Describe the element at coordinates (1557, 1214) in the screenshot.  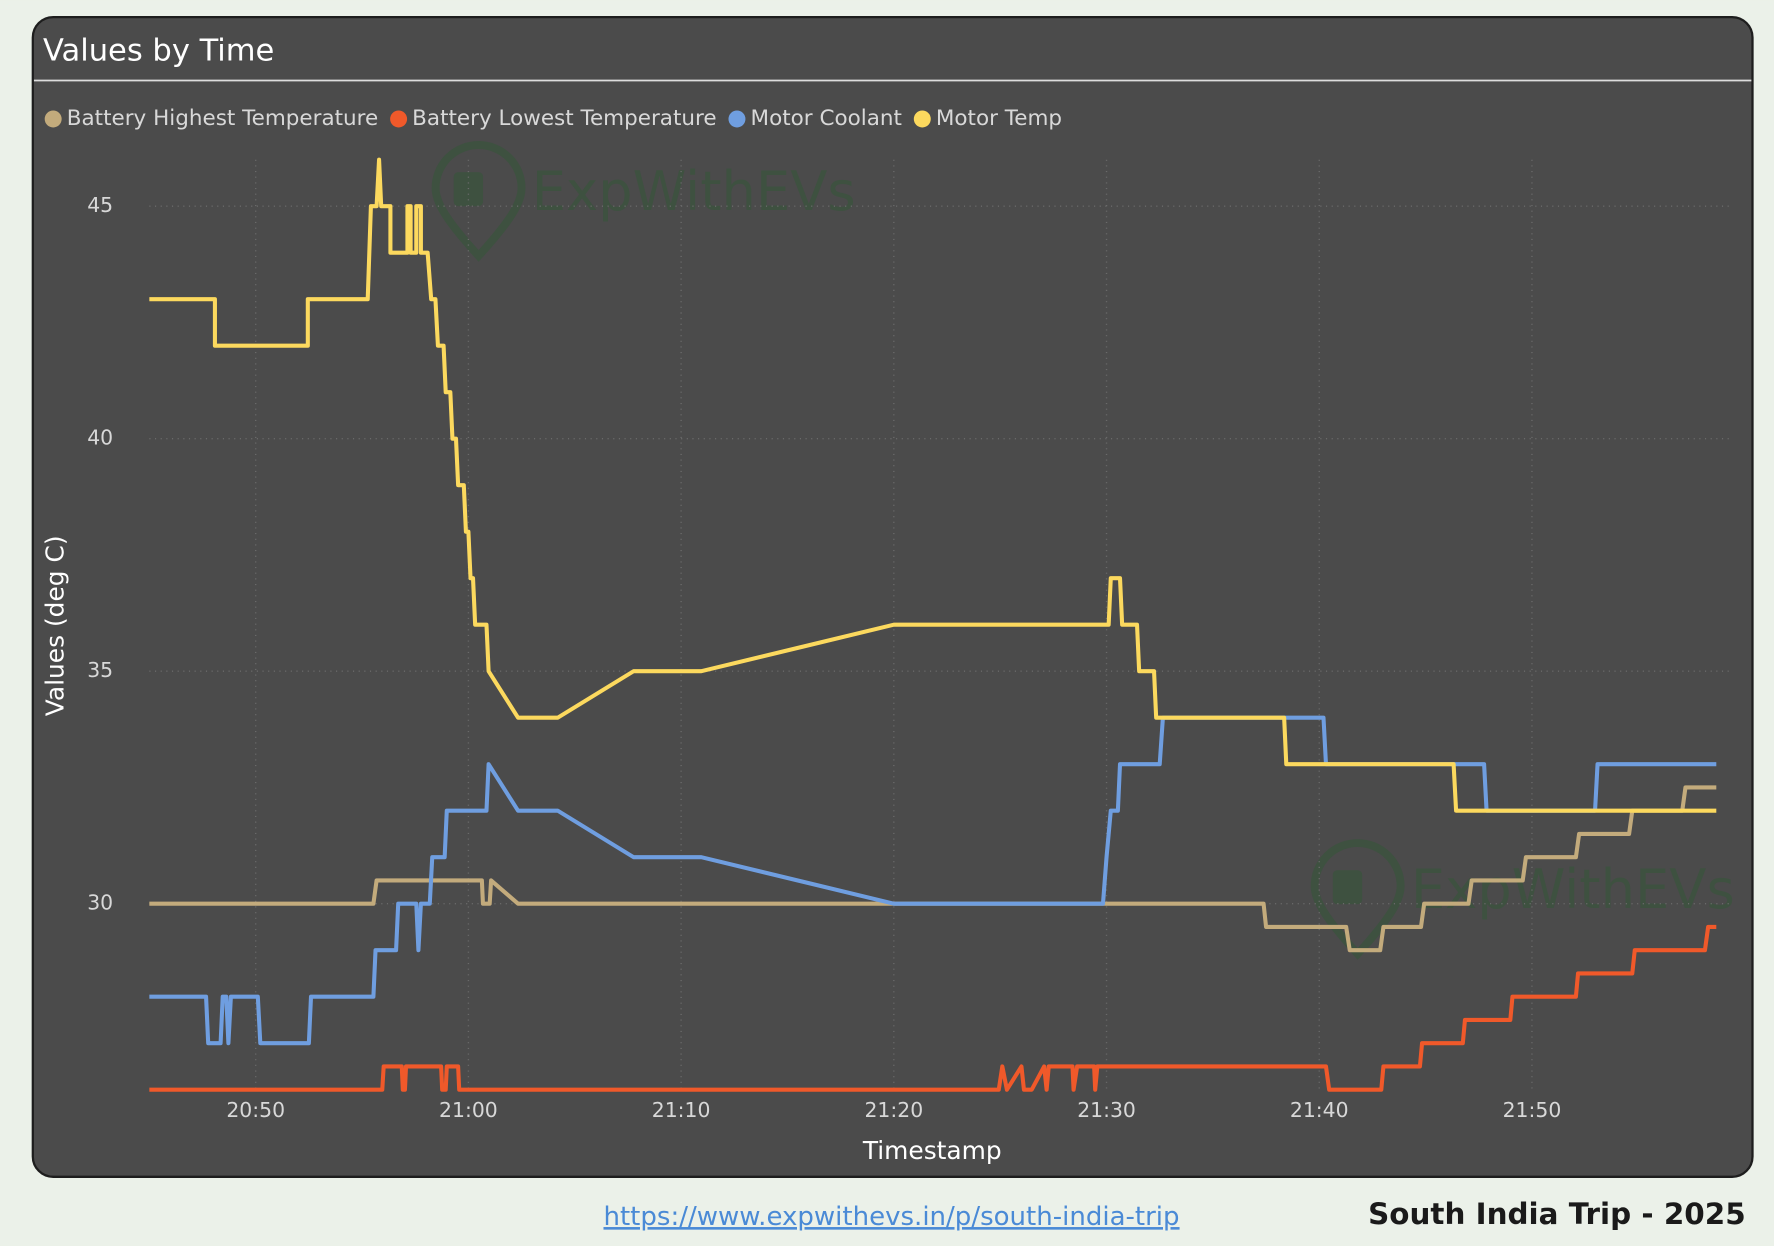
I see `footer-caption: South India Trip - 2025` at that location.